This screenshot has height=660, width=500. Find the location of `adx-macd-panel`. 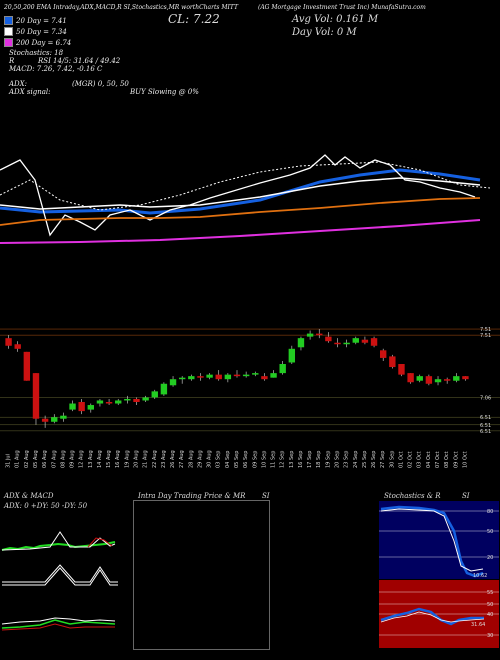

adx-macd-panel is located at coordinates (59, 581).